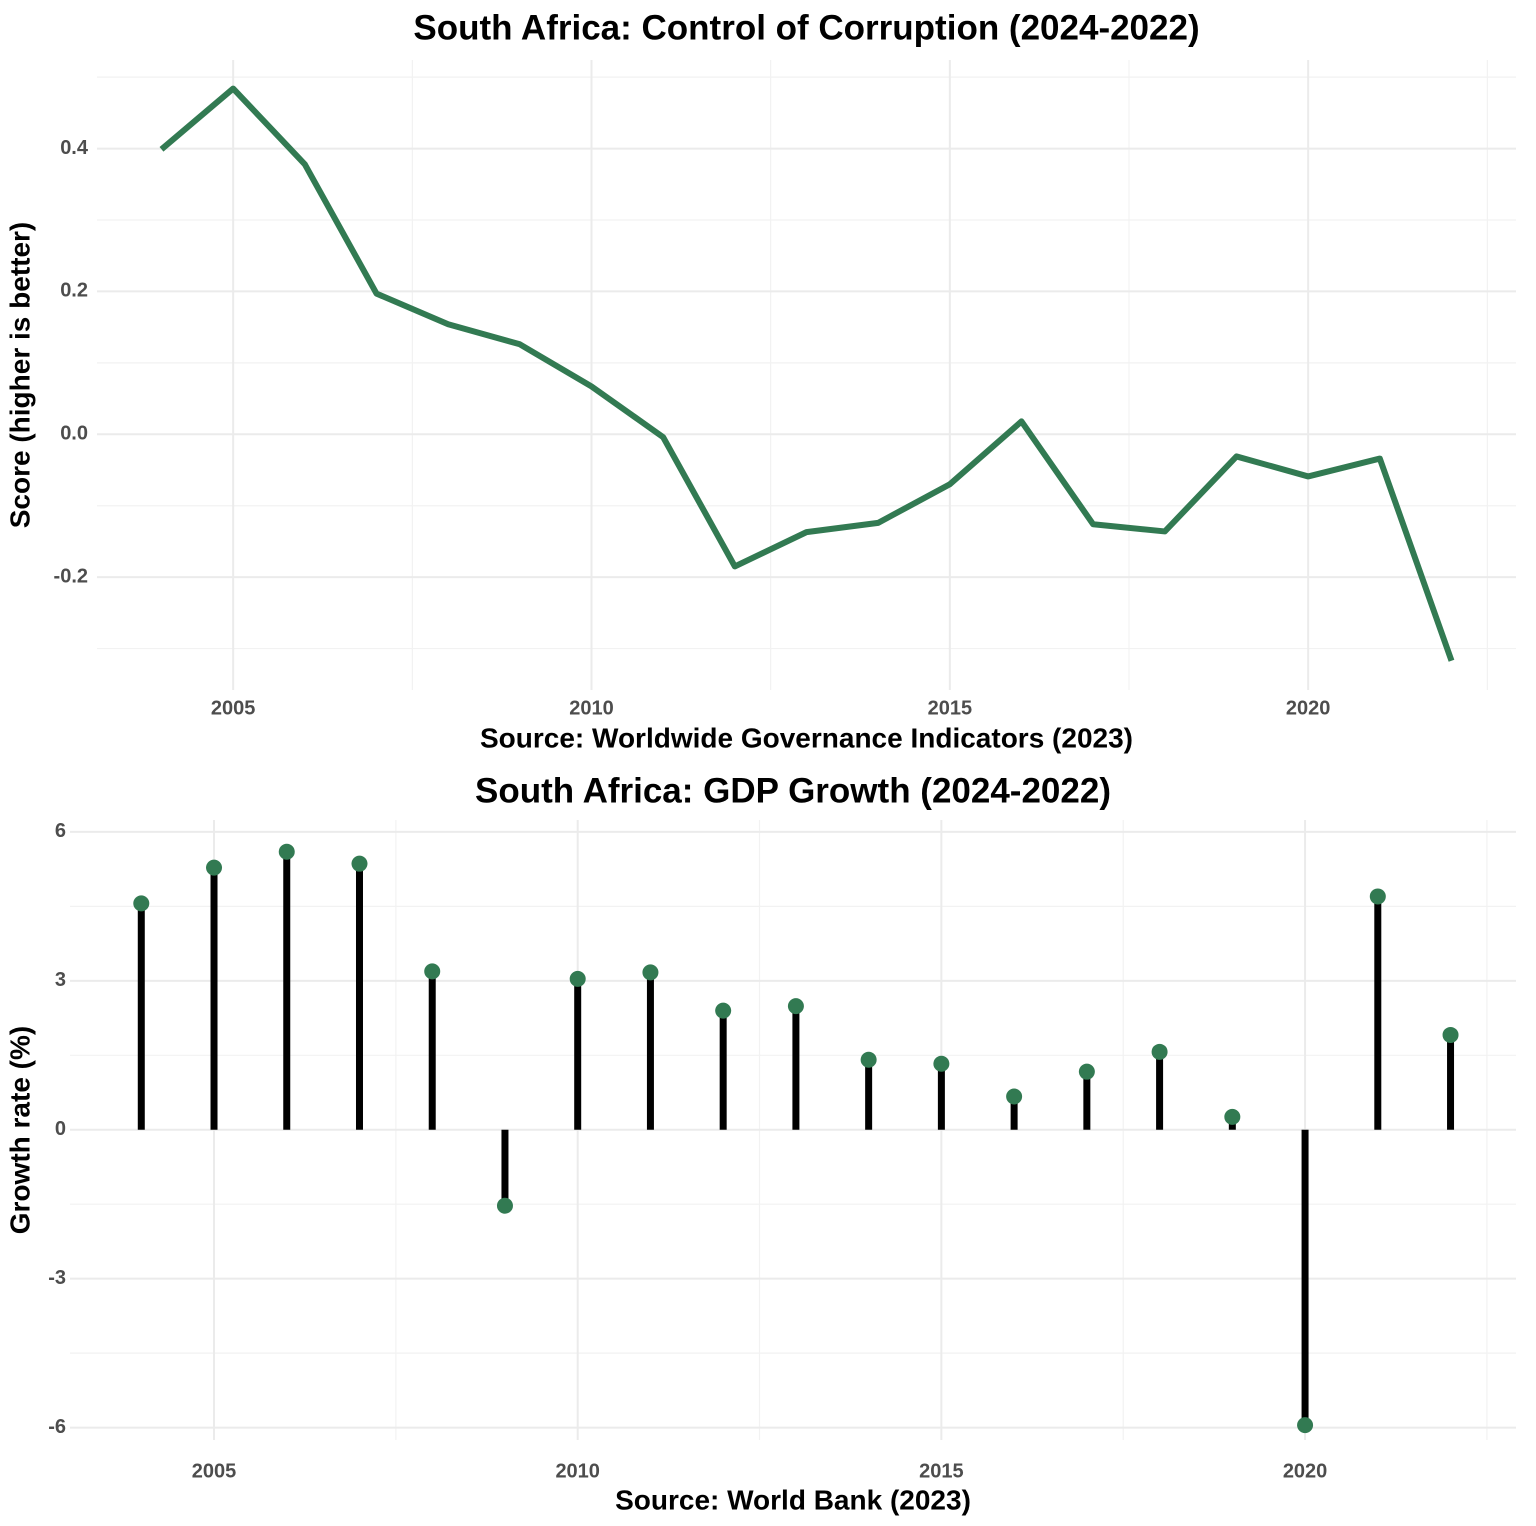 The height and width of the screenshot is (1526, 1536). I want to click on y-tick-label: -3, so click(57, 1278).